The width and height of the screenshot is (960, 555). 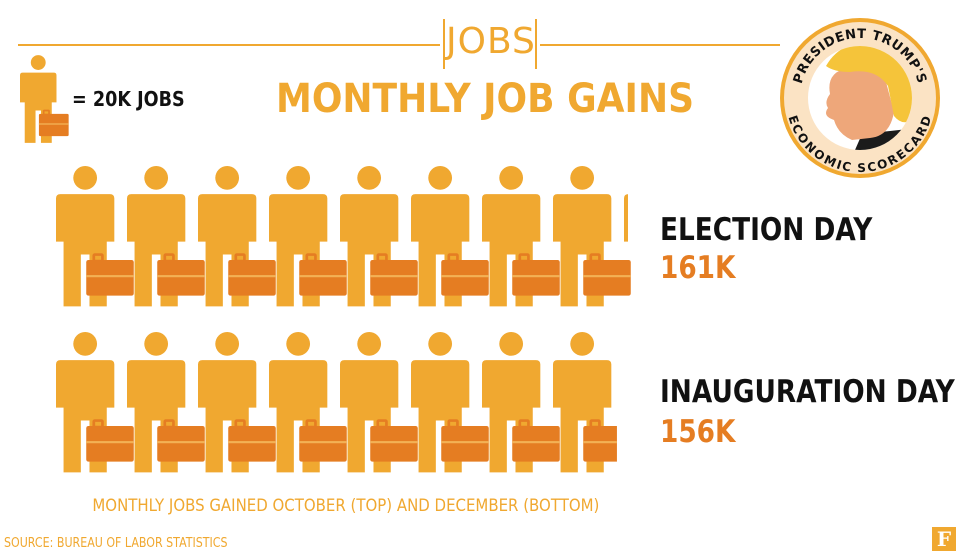 What do you see at coordinates (766, 230) in the screenshot?
I see `series-name-election-day: ELECTION DAY` at bounding box center [766, 230].